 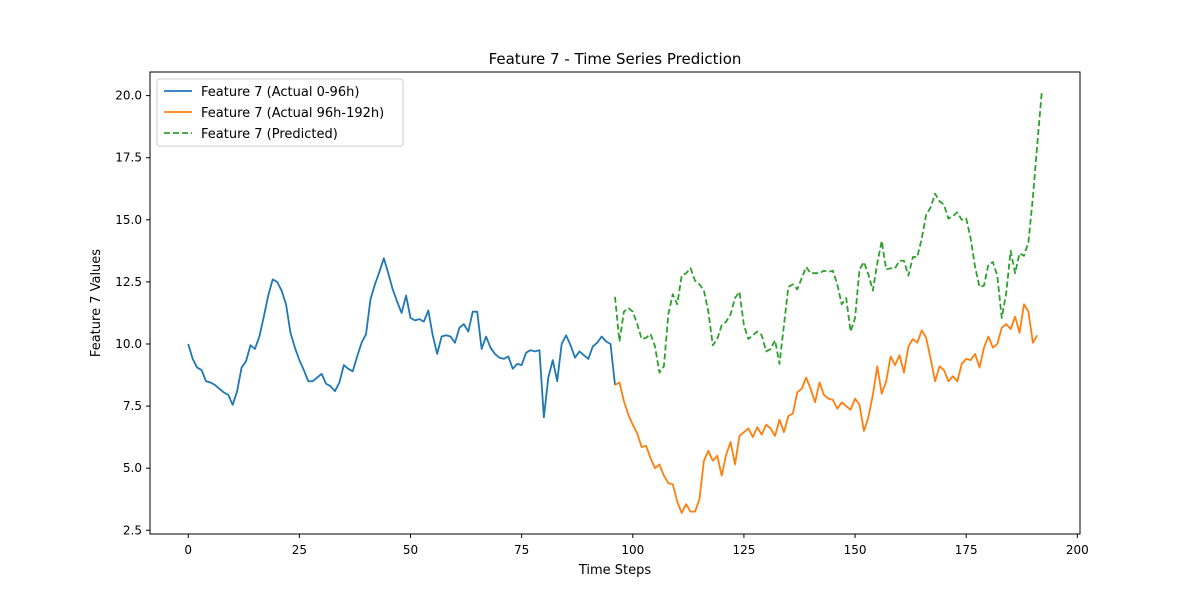 What do you see at coordinates (132, 406) in the screenshot?
I see `y-tick-label: 7.5` at bounding box center [132, 406].